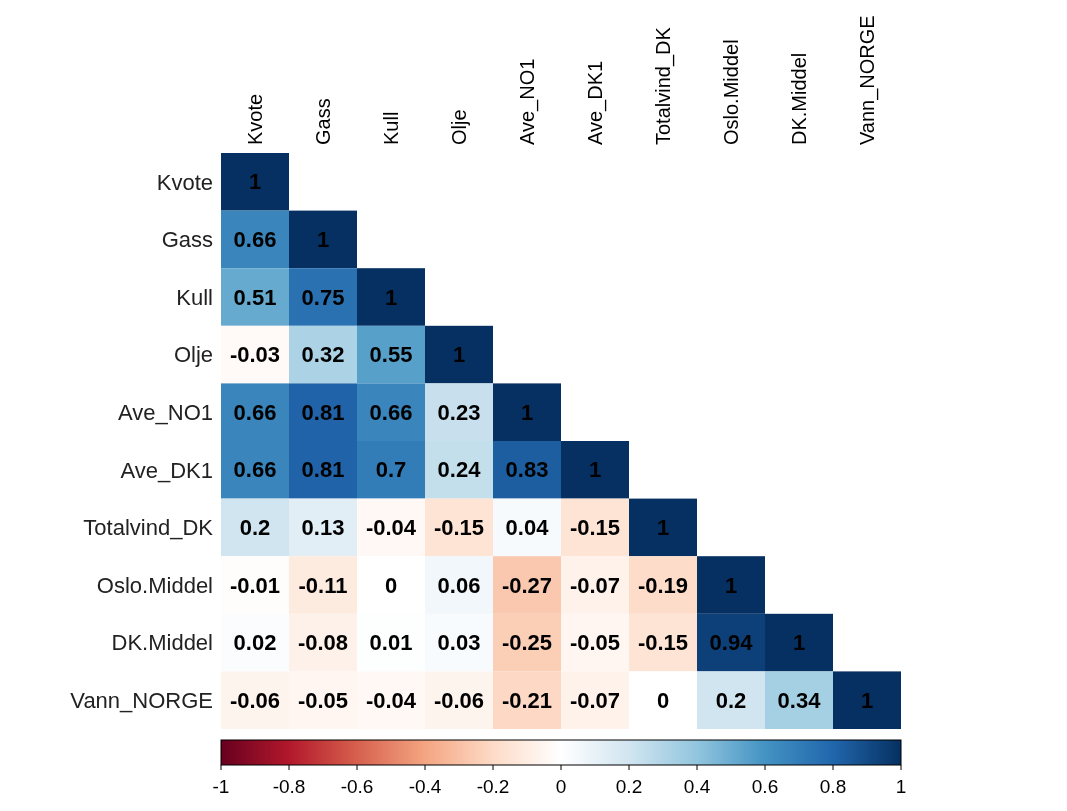 Image resolution: width=1067 pixels, height=811 pixels. Describe the element at coordinates (255, 297) in the screenshot. I see `data-label: 0.51` at that location.